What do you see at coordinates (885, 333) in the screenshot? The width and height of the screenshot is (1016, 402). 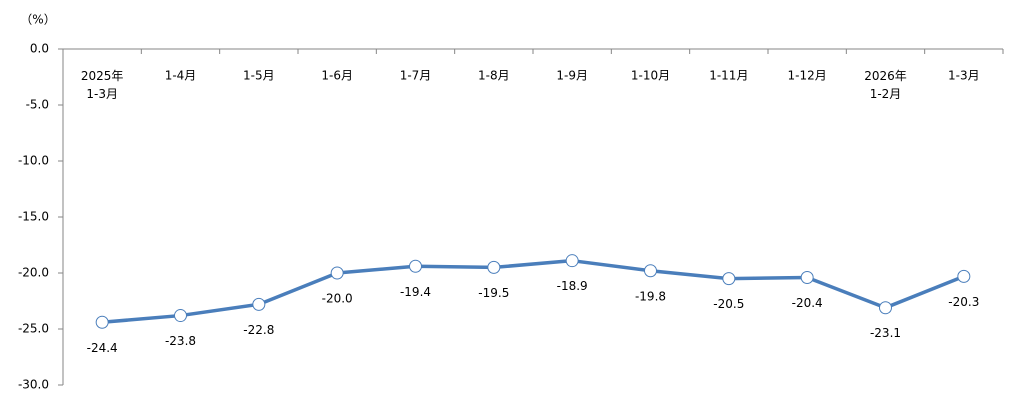 I see `data-label: -23.1` at bounding box center [885, 333].